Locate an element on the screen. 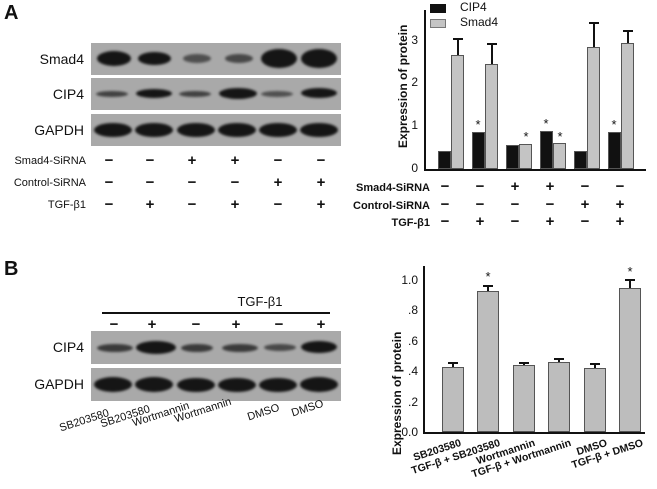 Image resolution: width=657 pixels, height=489 pixels. blot-a-smad4-strip is located at coordinates (216, 59).